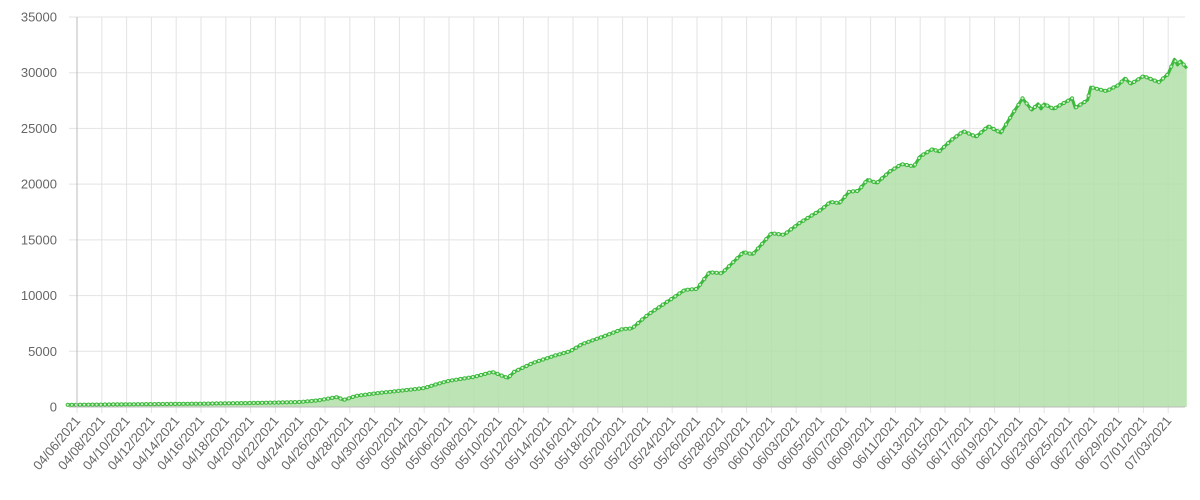 This screenshot has width=1200, height=500. I want to click on y-axis-ticks: 0 5000 10000 15000 20000 25000 30000 35000, so click(39, 212).